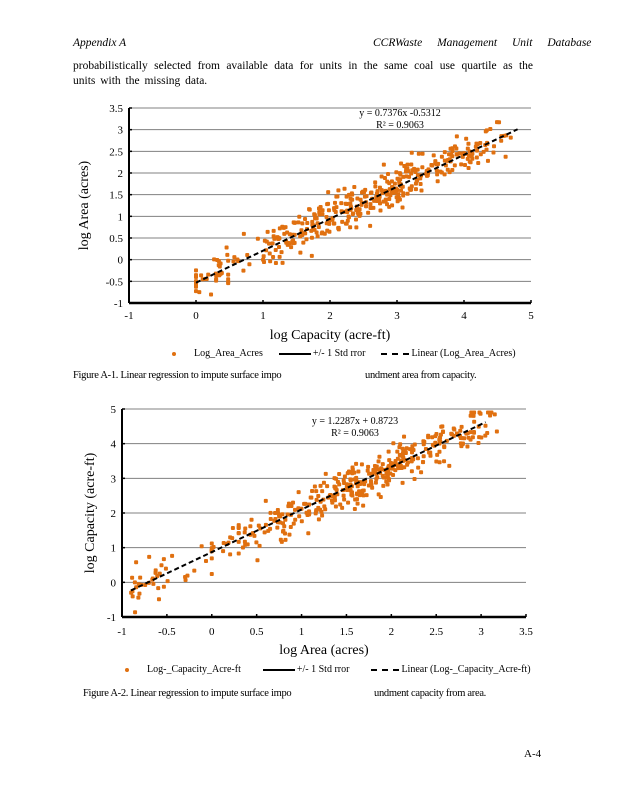 This screenshot has width=618, height=800. Describe the element at coordinates (116, 196) in the screenshot. I see `y-tick-label: 1.5` at that location.